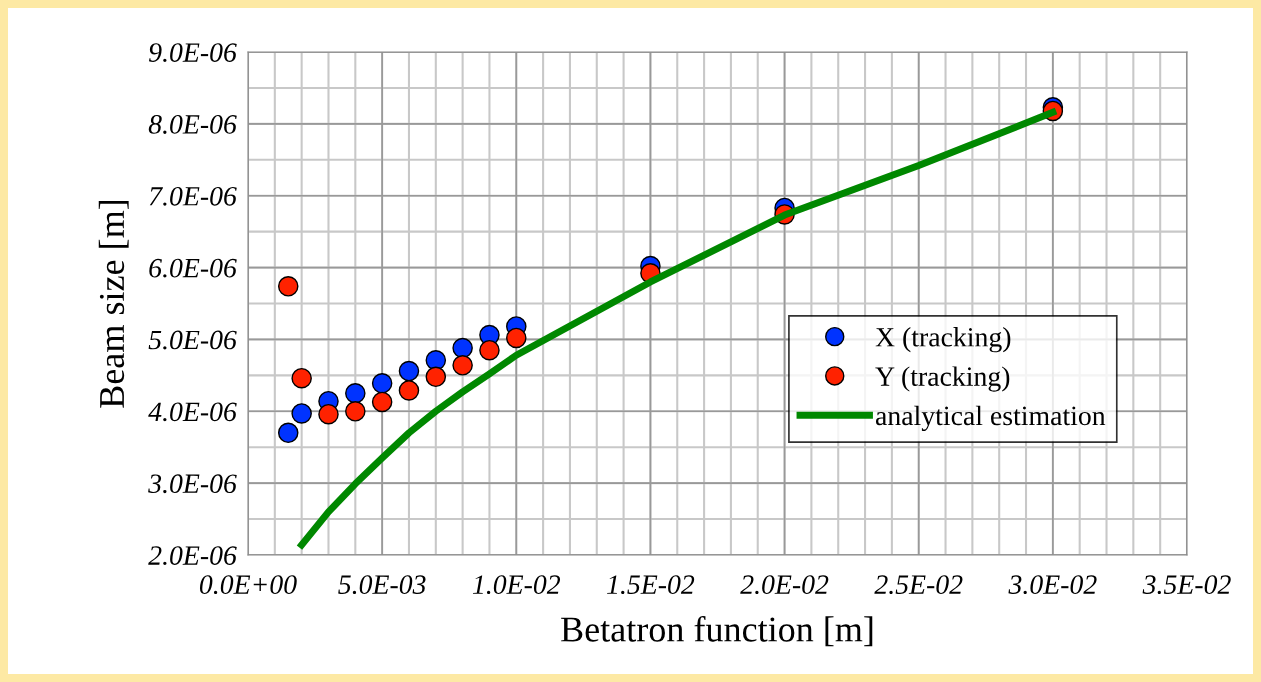 The height and width of the screenshot is (682, 1261). What do you see at coordinates (193, 268) in the screenshot?
I see `y-tick-label: 6.0E-06` at bounding box center [193, 268].